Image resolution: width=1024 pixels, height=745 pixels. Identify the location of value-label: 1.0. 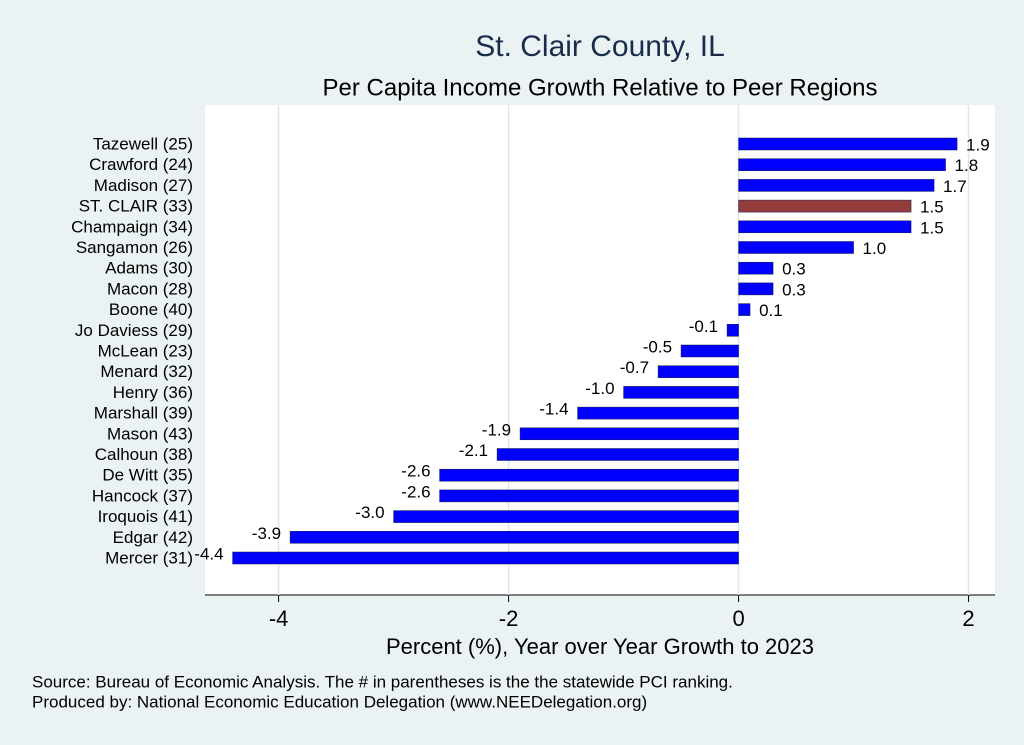
(875, 248).